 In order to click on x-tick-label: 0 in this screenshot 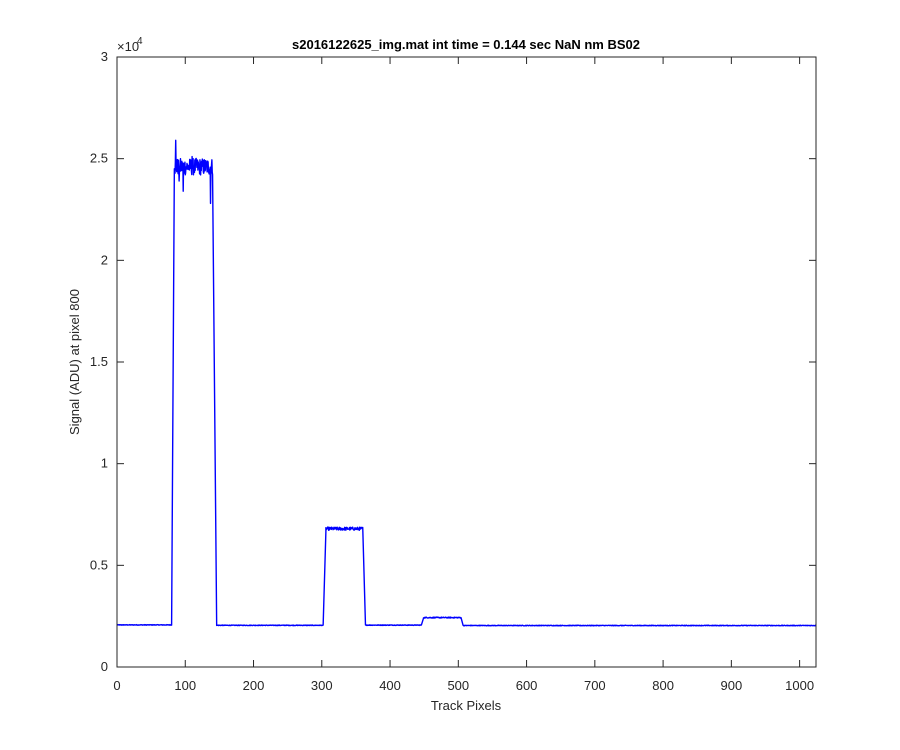, I will do `click(116, 685)`.